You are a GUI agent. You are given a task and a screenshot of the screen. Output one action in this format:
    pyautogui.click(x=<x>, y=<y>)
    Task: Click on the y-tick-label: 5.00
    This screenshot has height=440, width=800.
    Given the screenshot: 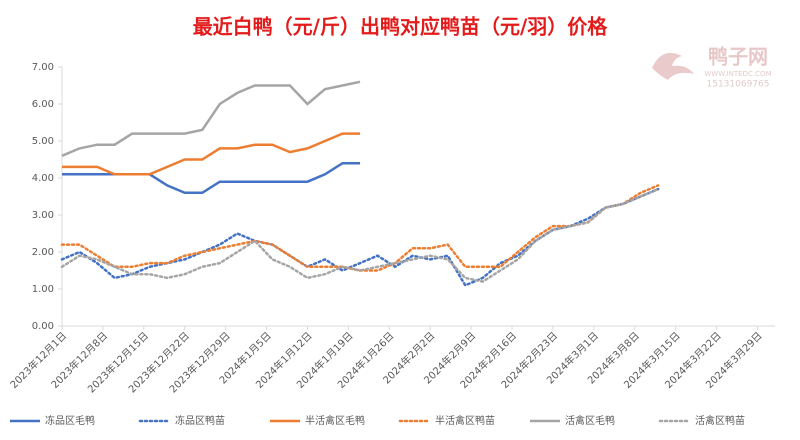 What is the action you would take?
    pyautogui.click(x=43, y=141)
    